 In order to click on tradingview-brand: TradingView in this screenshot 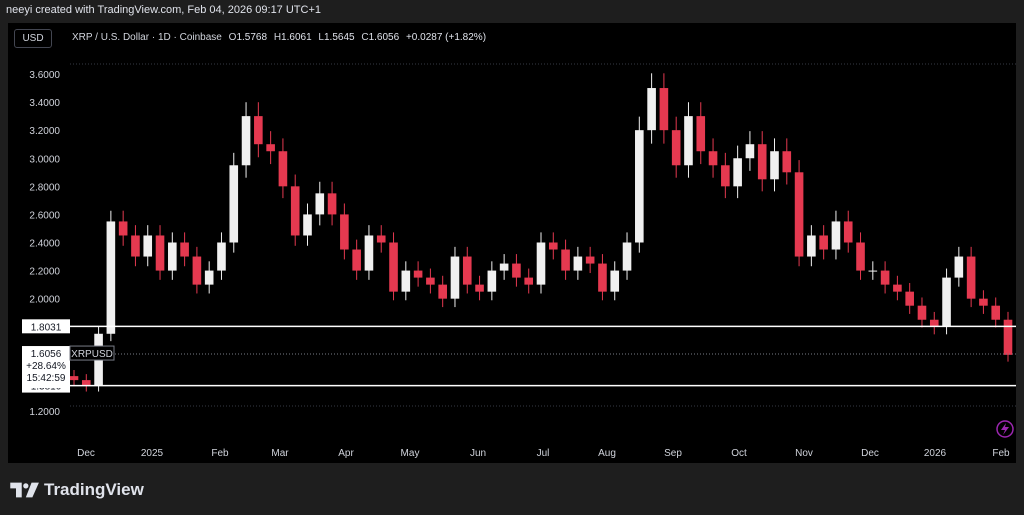, I will do `click(94, 489)`.